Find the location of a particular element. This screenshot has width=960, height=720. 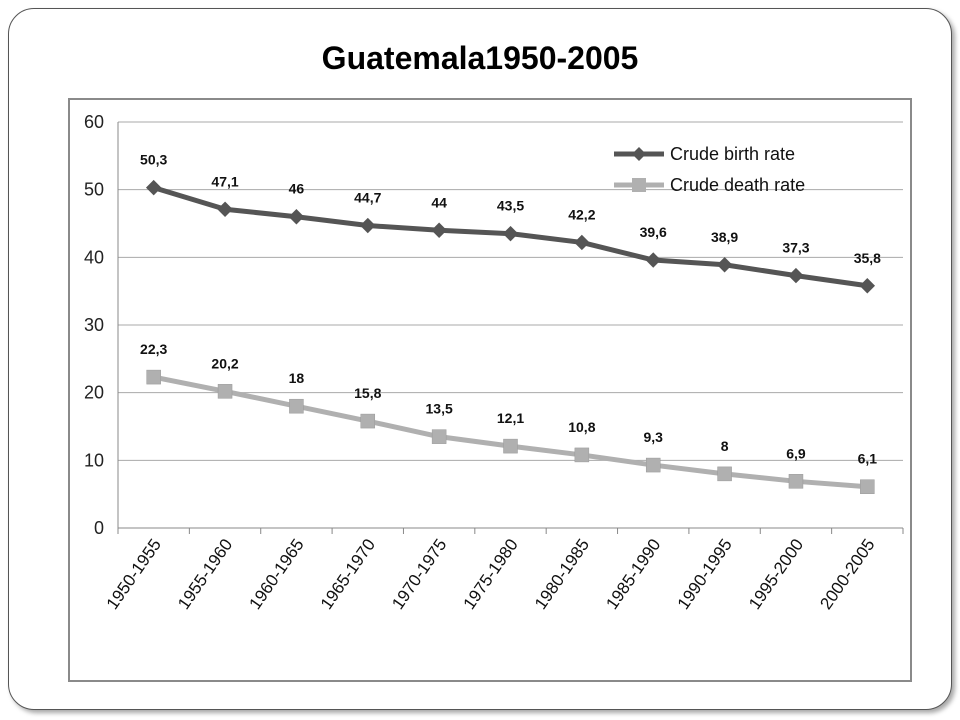

data-label: 46 is located at coordinates (297, 189).